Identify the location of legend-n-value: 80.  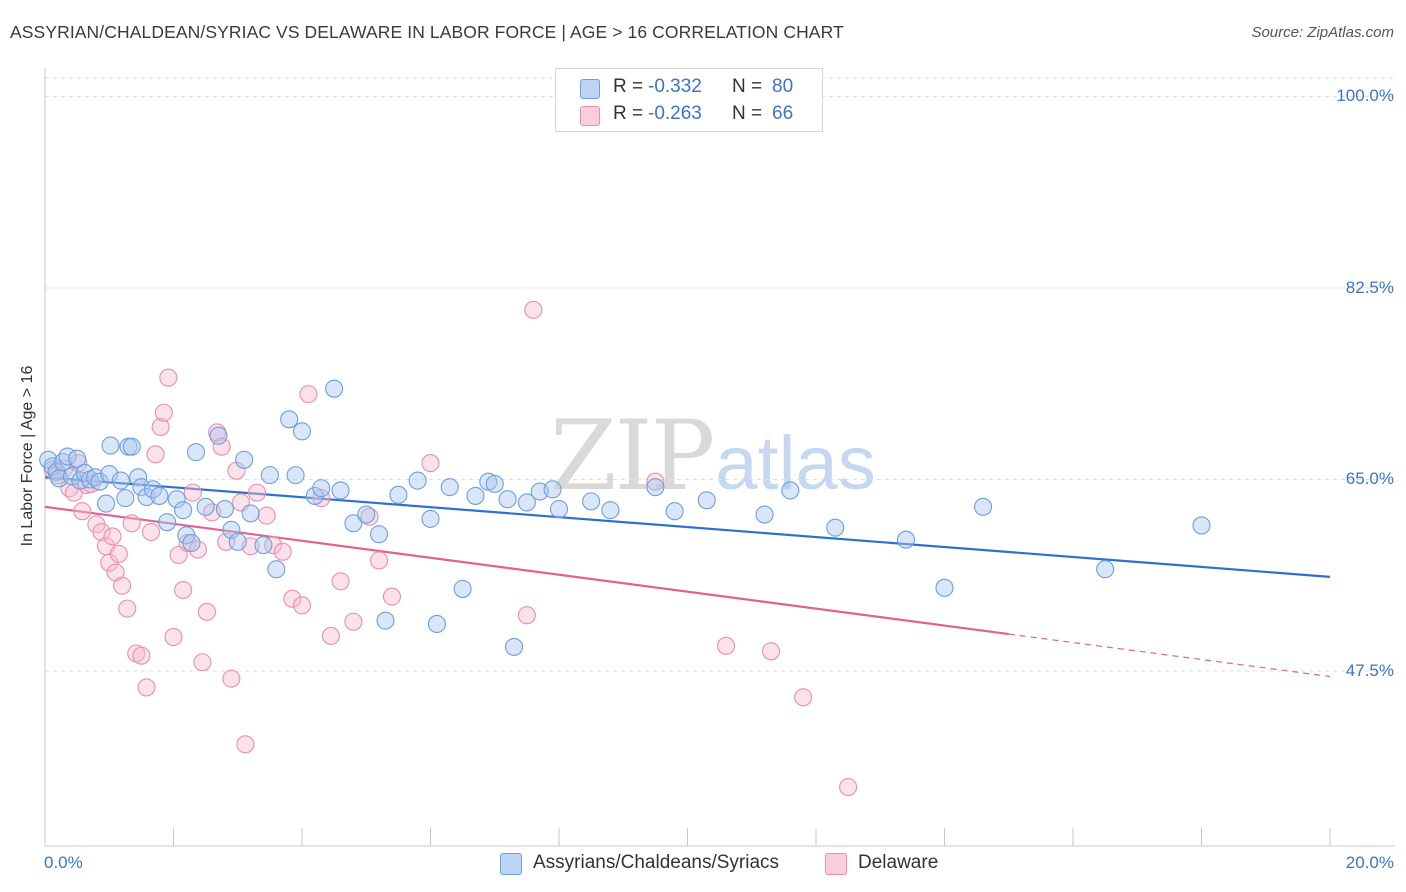
(783, 86).